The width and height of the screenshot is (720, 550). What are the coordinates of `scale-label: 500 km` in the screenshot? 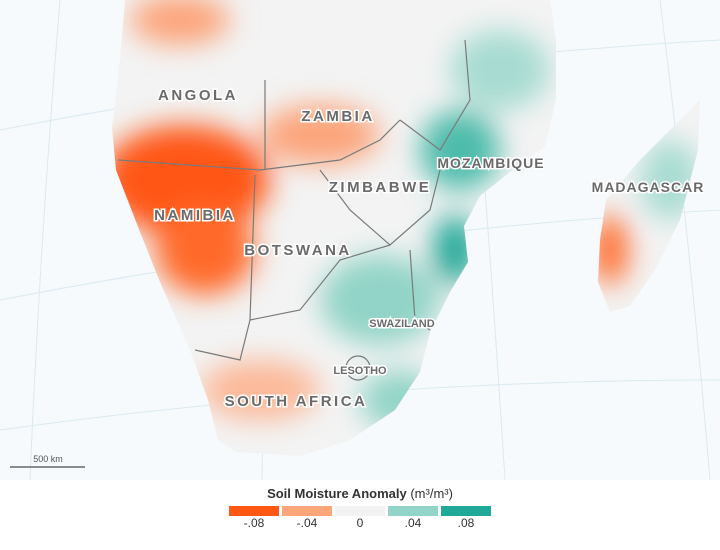 It's located at (48, 459).